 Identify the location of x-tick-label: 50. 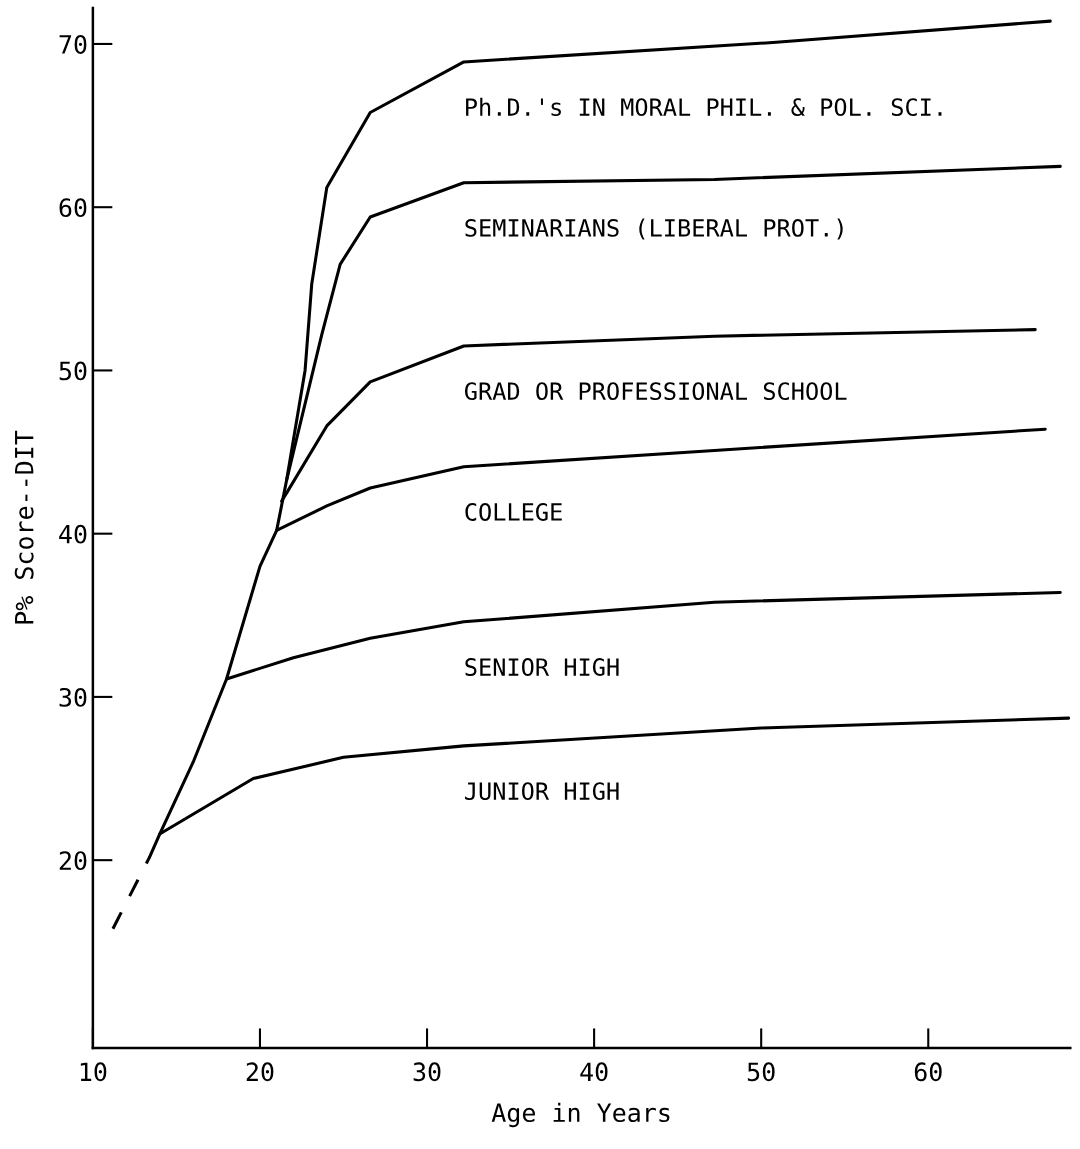
(761, 1072).